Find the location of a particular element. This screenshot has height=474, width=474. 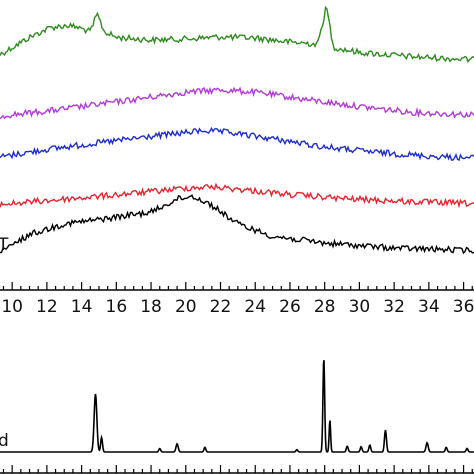

x-tick-label: 18 is located at coordinates (151, 307).